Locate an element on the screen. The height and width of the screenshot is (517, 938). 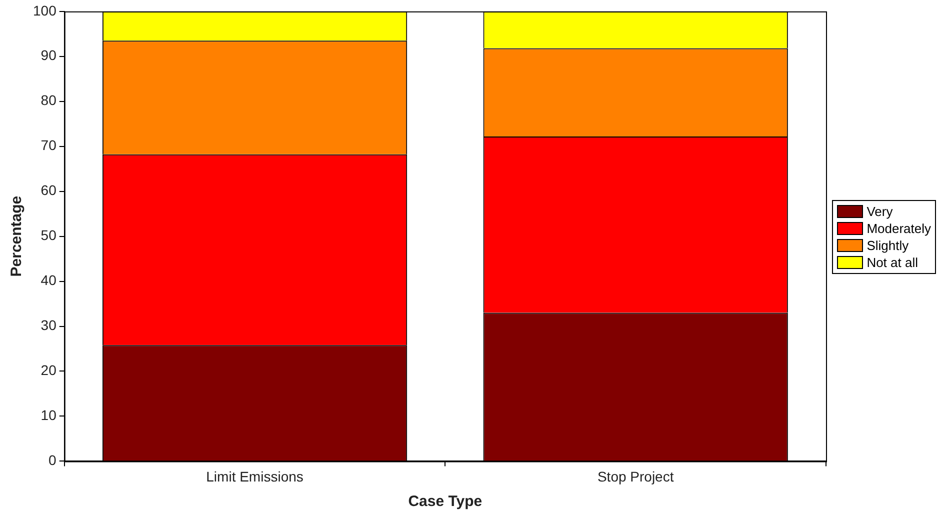
legend-label: Slightly is located at coordinates (887, 245).